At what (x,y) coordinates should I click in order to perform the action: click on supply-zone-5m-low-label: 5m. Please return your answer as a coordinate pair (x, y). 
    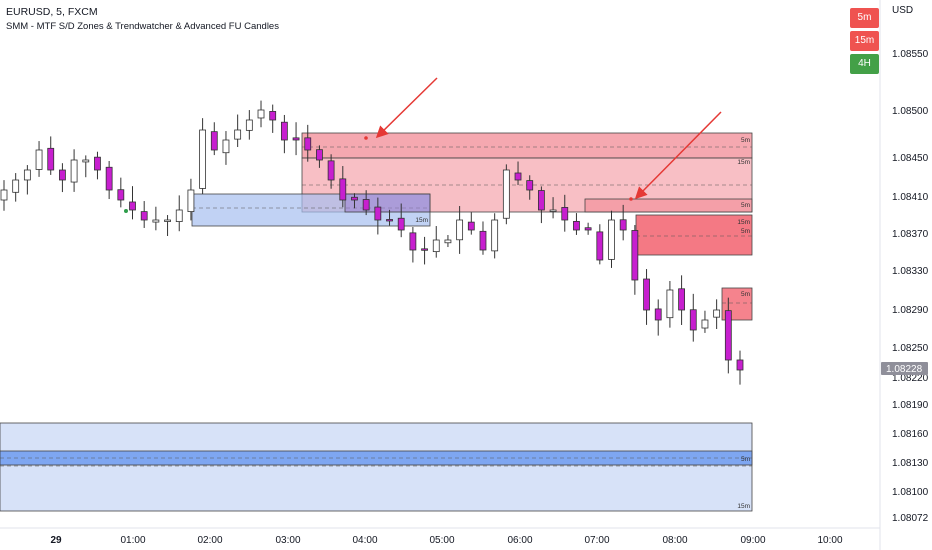
    Looking at the image, I should click on (745, 294).